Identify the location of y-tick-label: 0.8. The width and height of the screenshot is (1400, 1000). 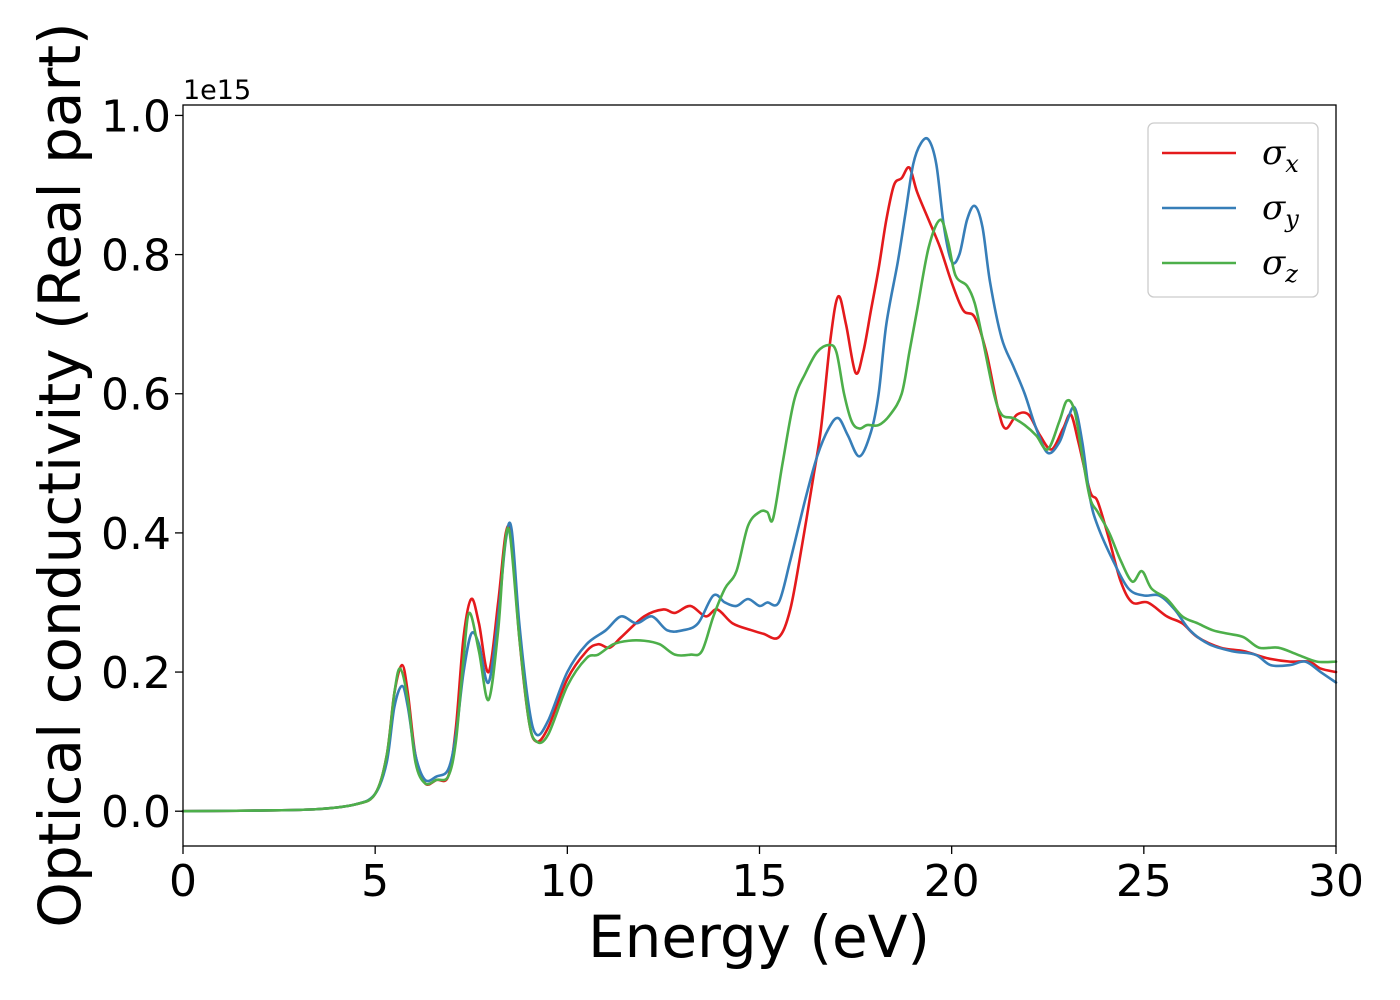
(136, 256).